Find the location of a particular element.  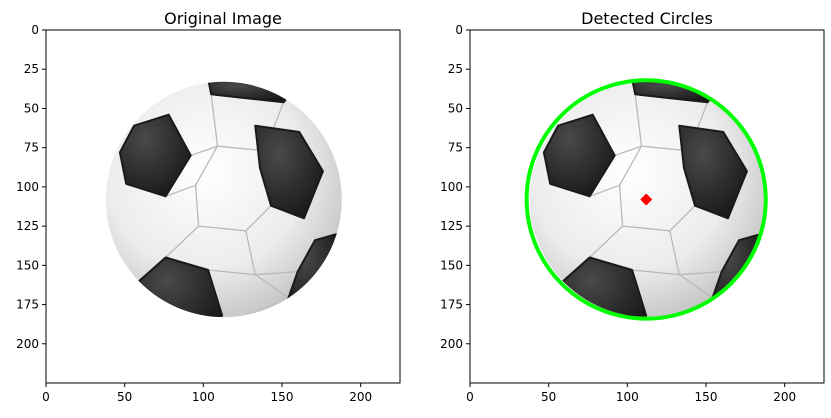

circle-center-marker is located at coordinates (646, 199).